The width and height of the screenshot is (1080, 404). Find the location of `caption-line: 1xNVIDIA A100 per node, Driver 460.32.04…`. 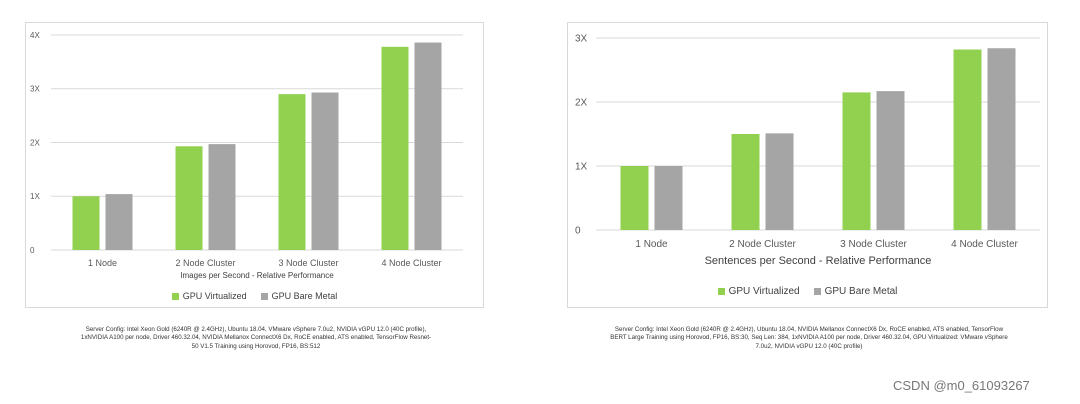

caption-line: 1xNVIDIA A100 per node, Driver 460.32.04… is located at coordinates (256, 338).